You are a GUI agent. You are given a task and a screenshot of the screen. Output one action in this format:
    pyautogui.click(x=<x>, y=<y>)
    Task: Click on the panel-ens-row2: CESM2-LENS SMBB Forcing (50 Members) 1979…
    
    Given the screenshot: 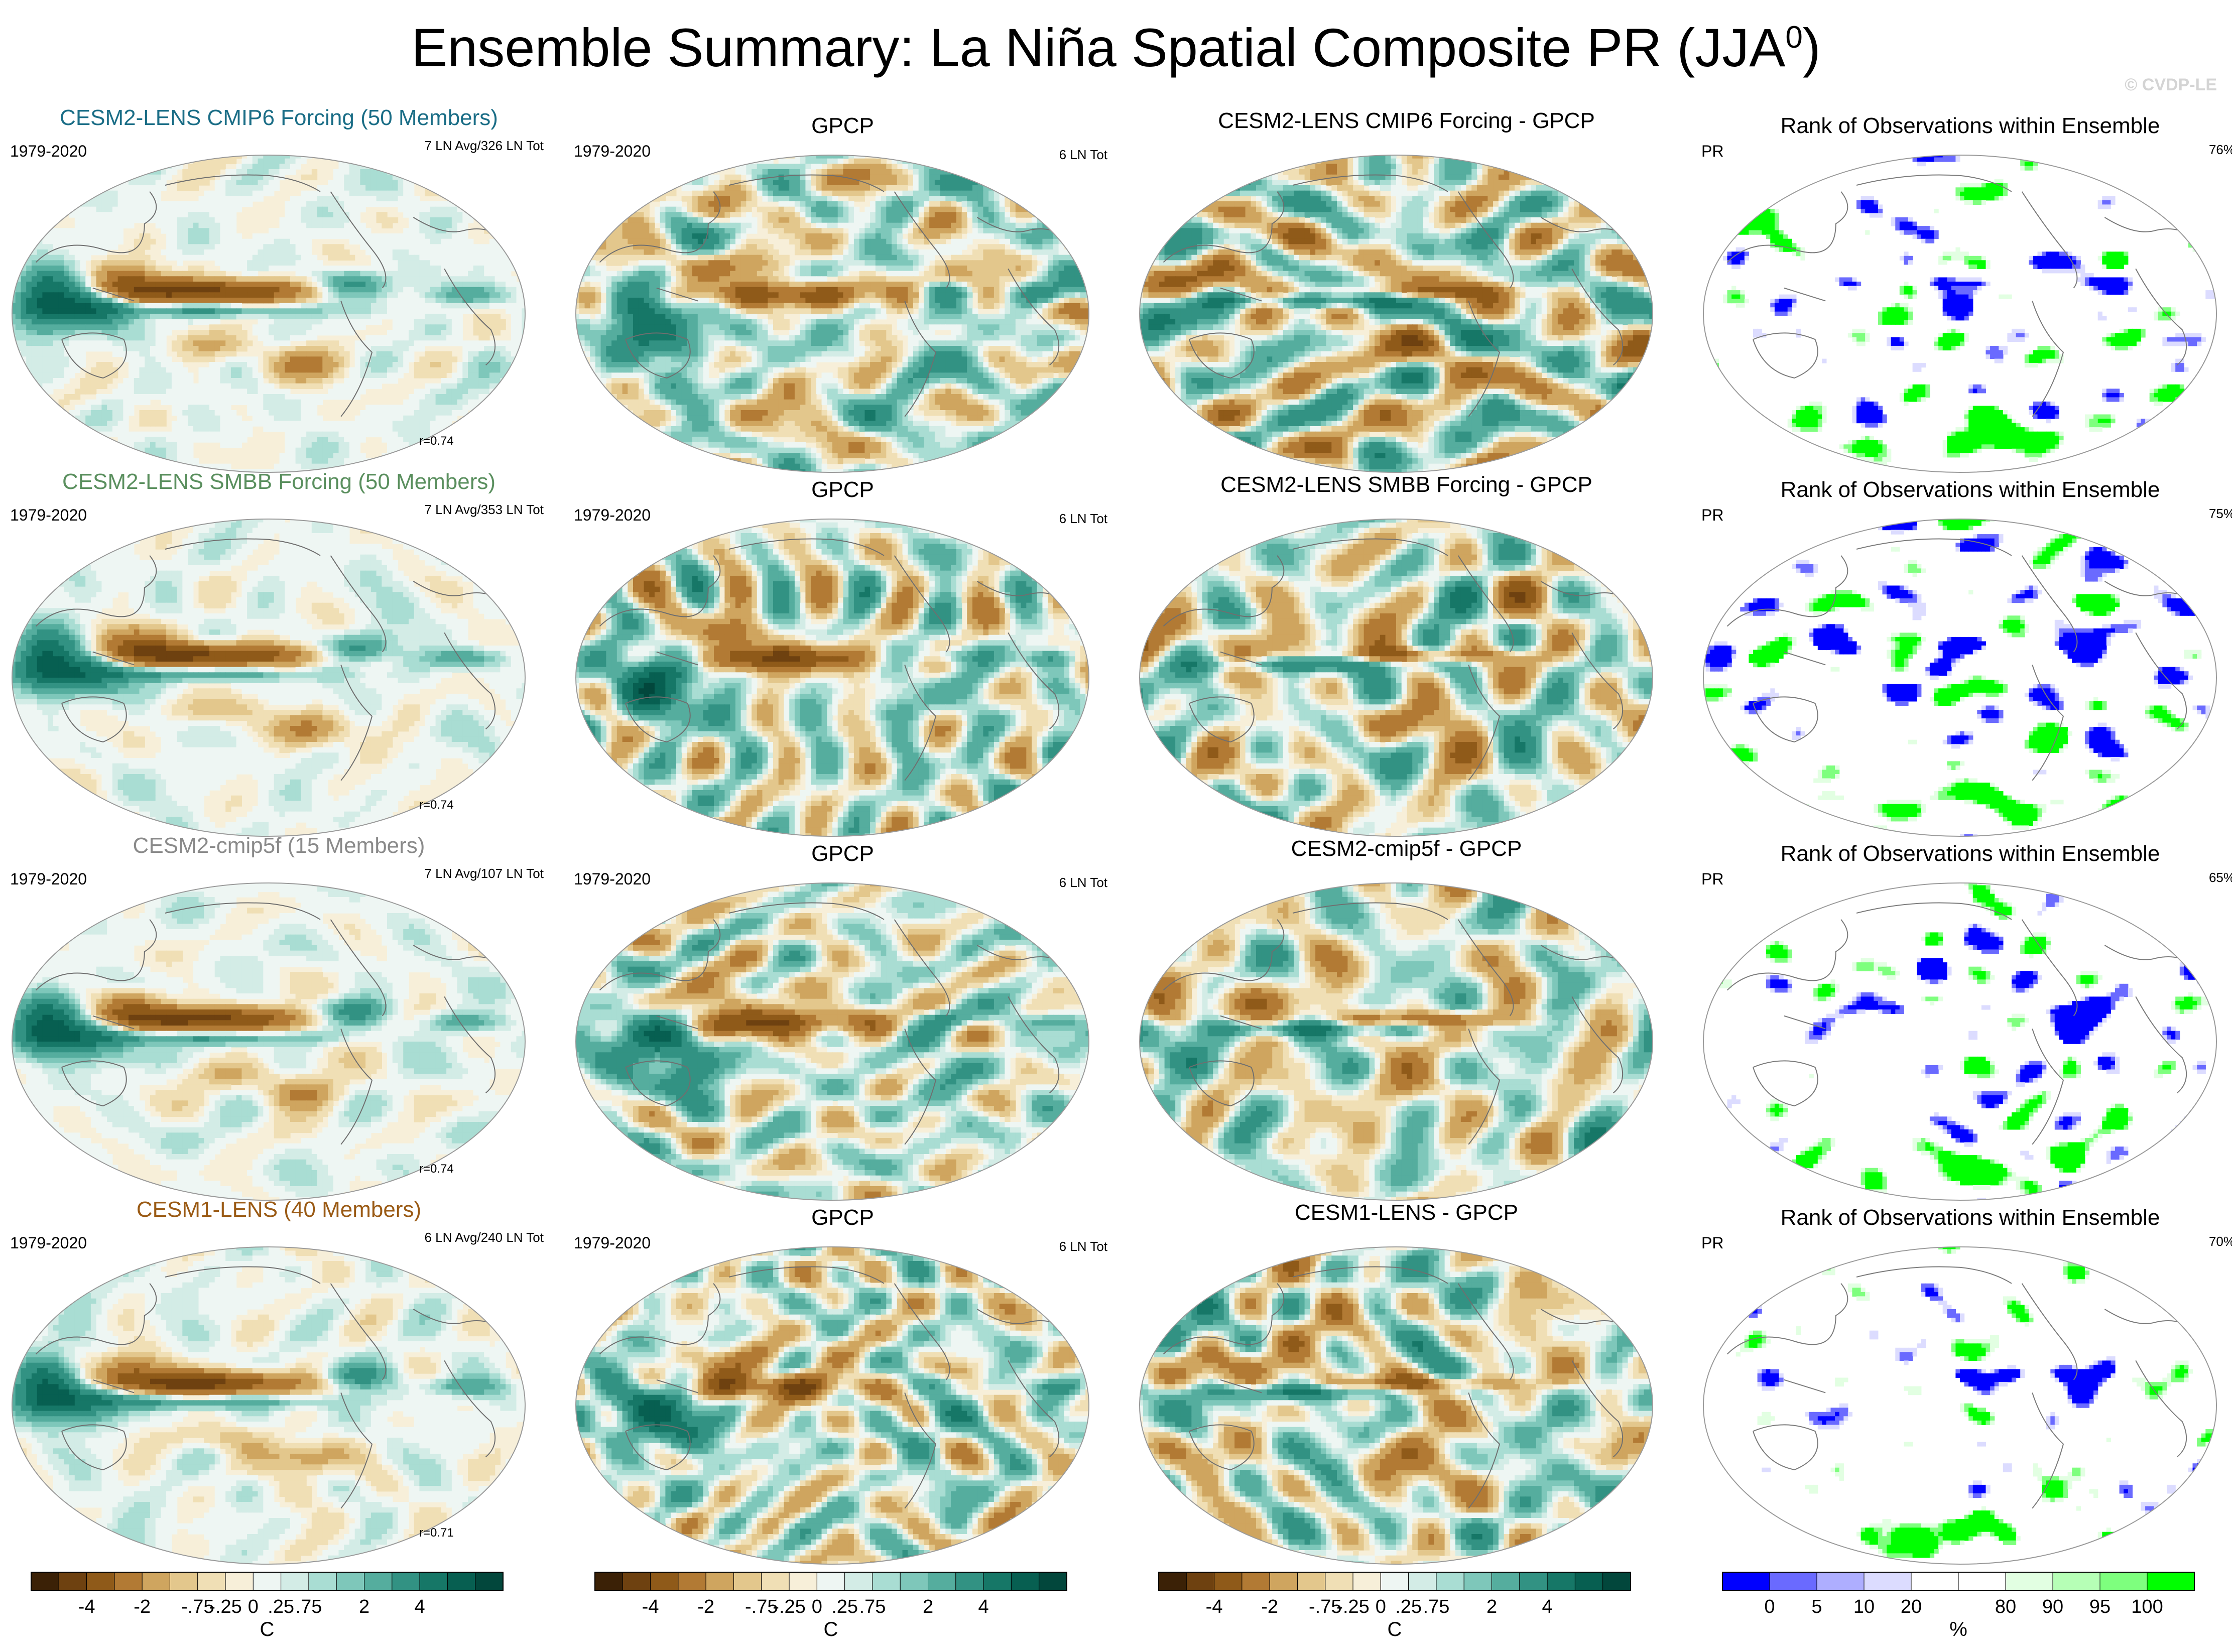 What is the action you would take?
    pyautogui.click(x=279, y=654)
    